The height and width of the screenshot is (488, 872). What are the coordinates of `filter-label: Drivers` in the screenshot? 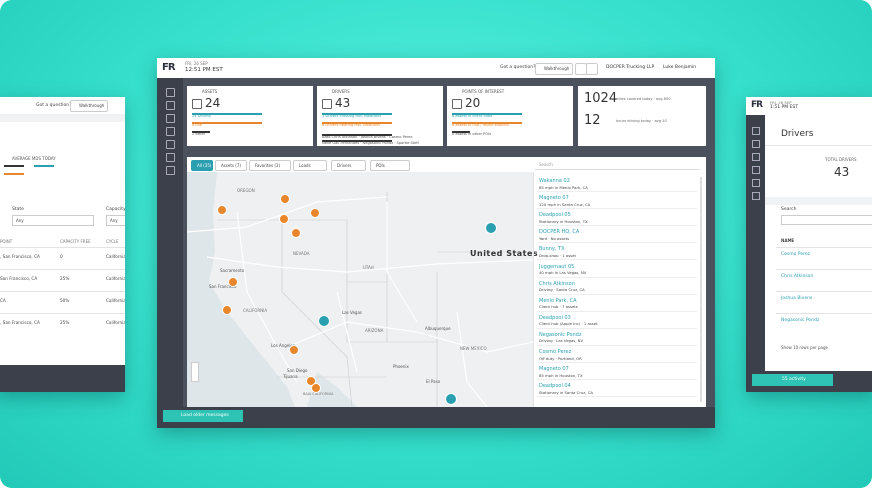 It's located at (344, 165).